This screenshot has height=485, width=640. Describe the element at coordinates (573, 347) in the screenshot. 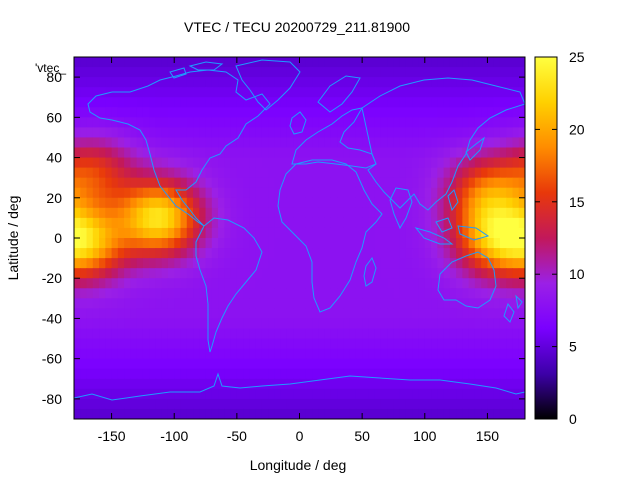

I see `colorbar-tick-label: 5` at that location.